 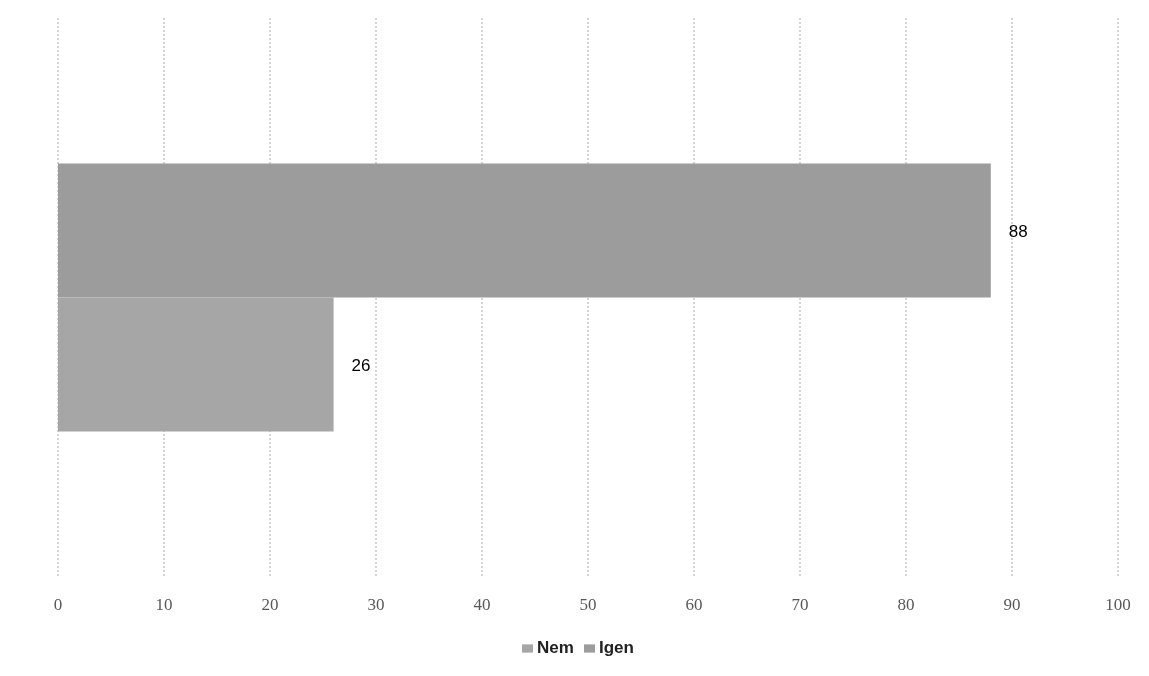 I want to click on x-tick-label: 90, so click(x=1012, y=605).